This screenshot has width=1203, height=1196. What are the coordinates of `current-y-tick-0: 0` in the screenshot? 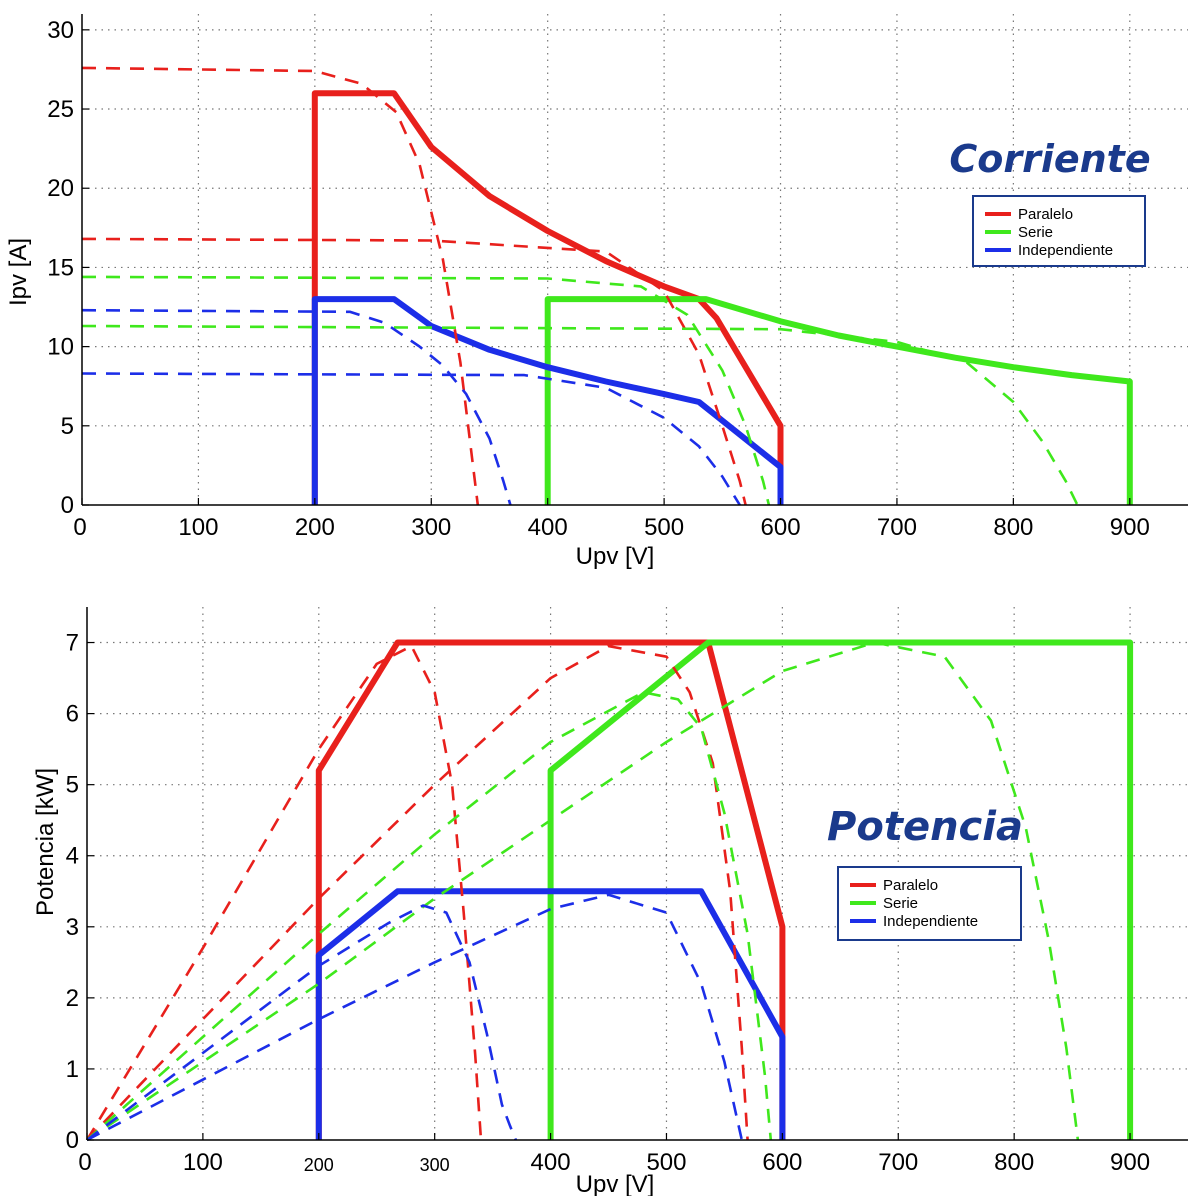 It's located at (67, 505).